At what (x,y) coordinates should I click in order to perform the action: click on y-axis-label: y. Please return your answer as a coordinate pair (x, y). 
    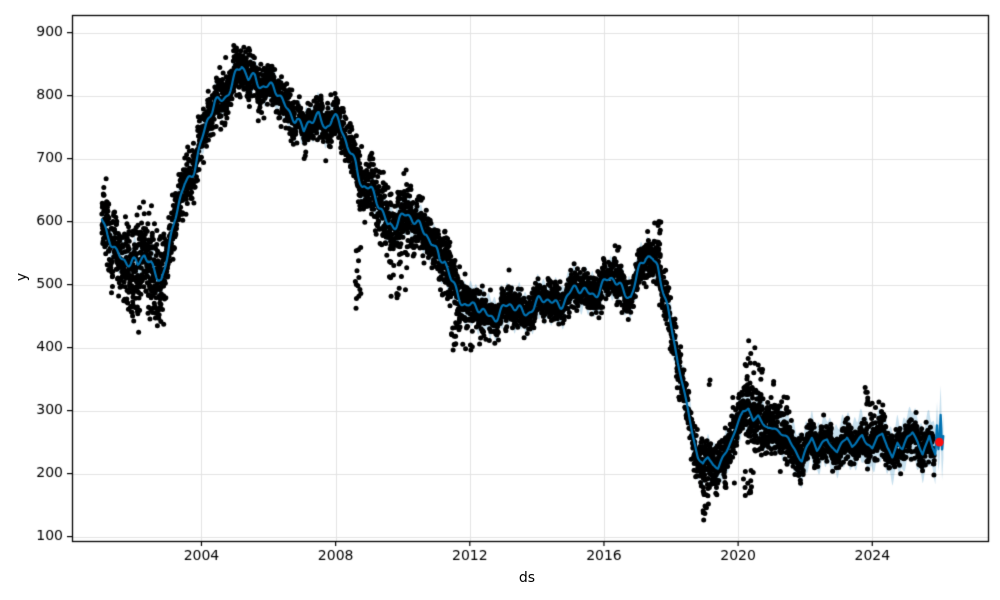
    Looking at the image, I should click on (22, 277).